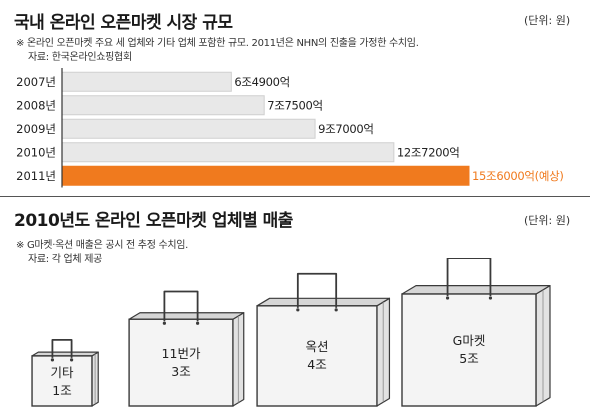  What do you see at coordinates (102, 245) in the screenshot?
I see `chart2-note: ※ G마켓·옥션 매출은 공시 전 추정 수치임.` at bounding box center [102, 245].